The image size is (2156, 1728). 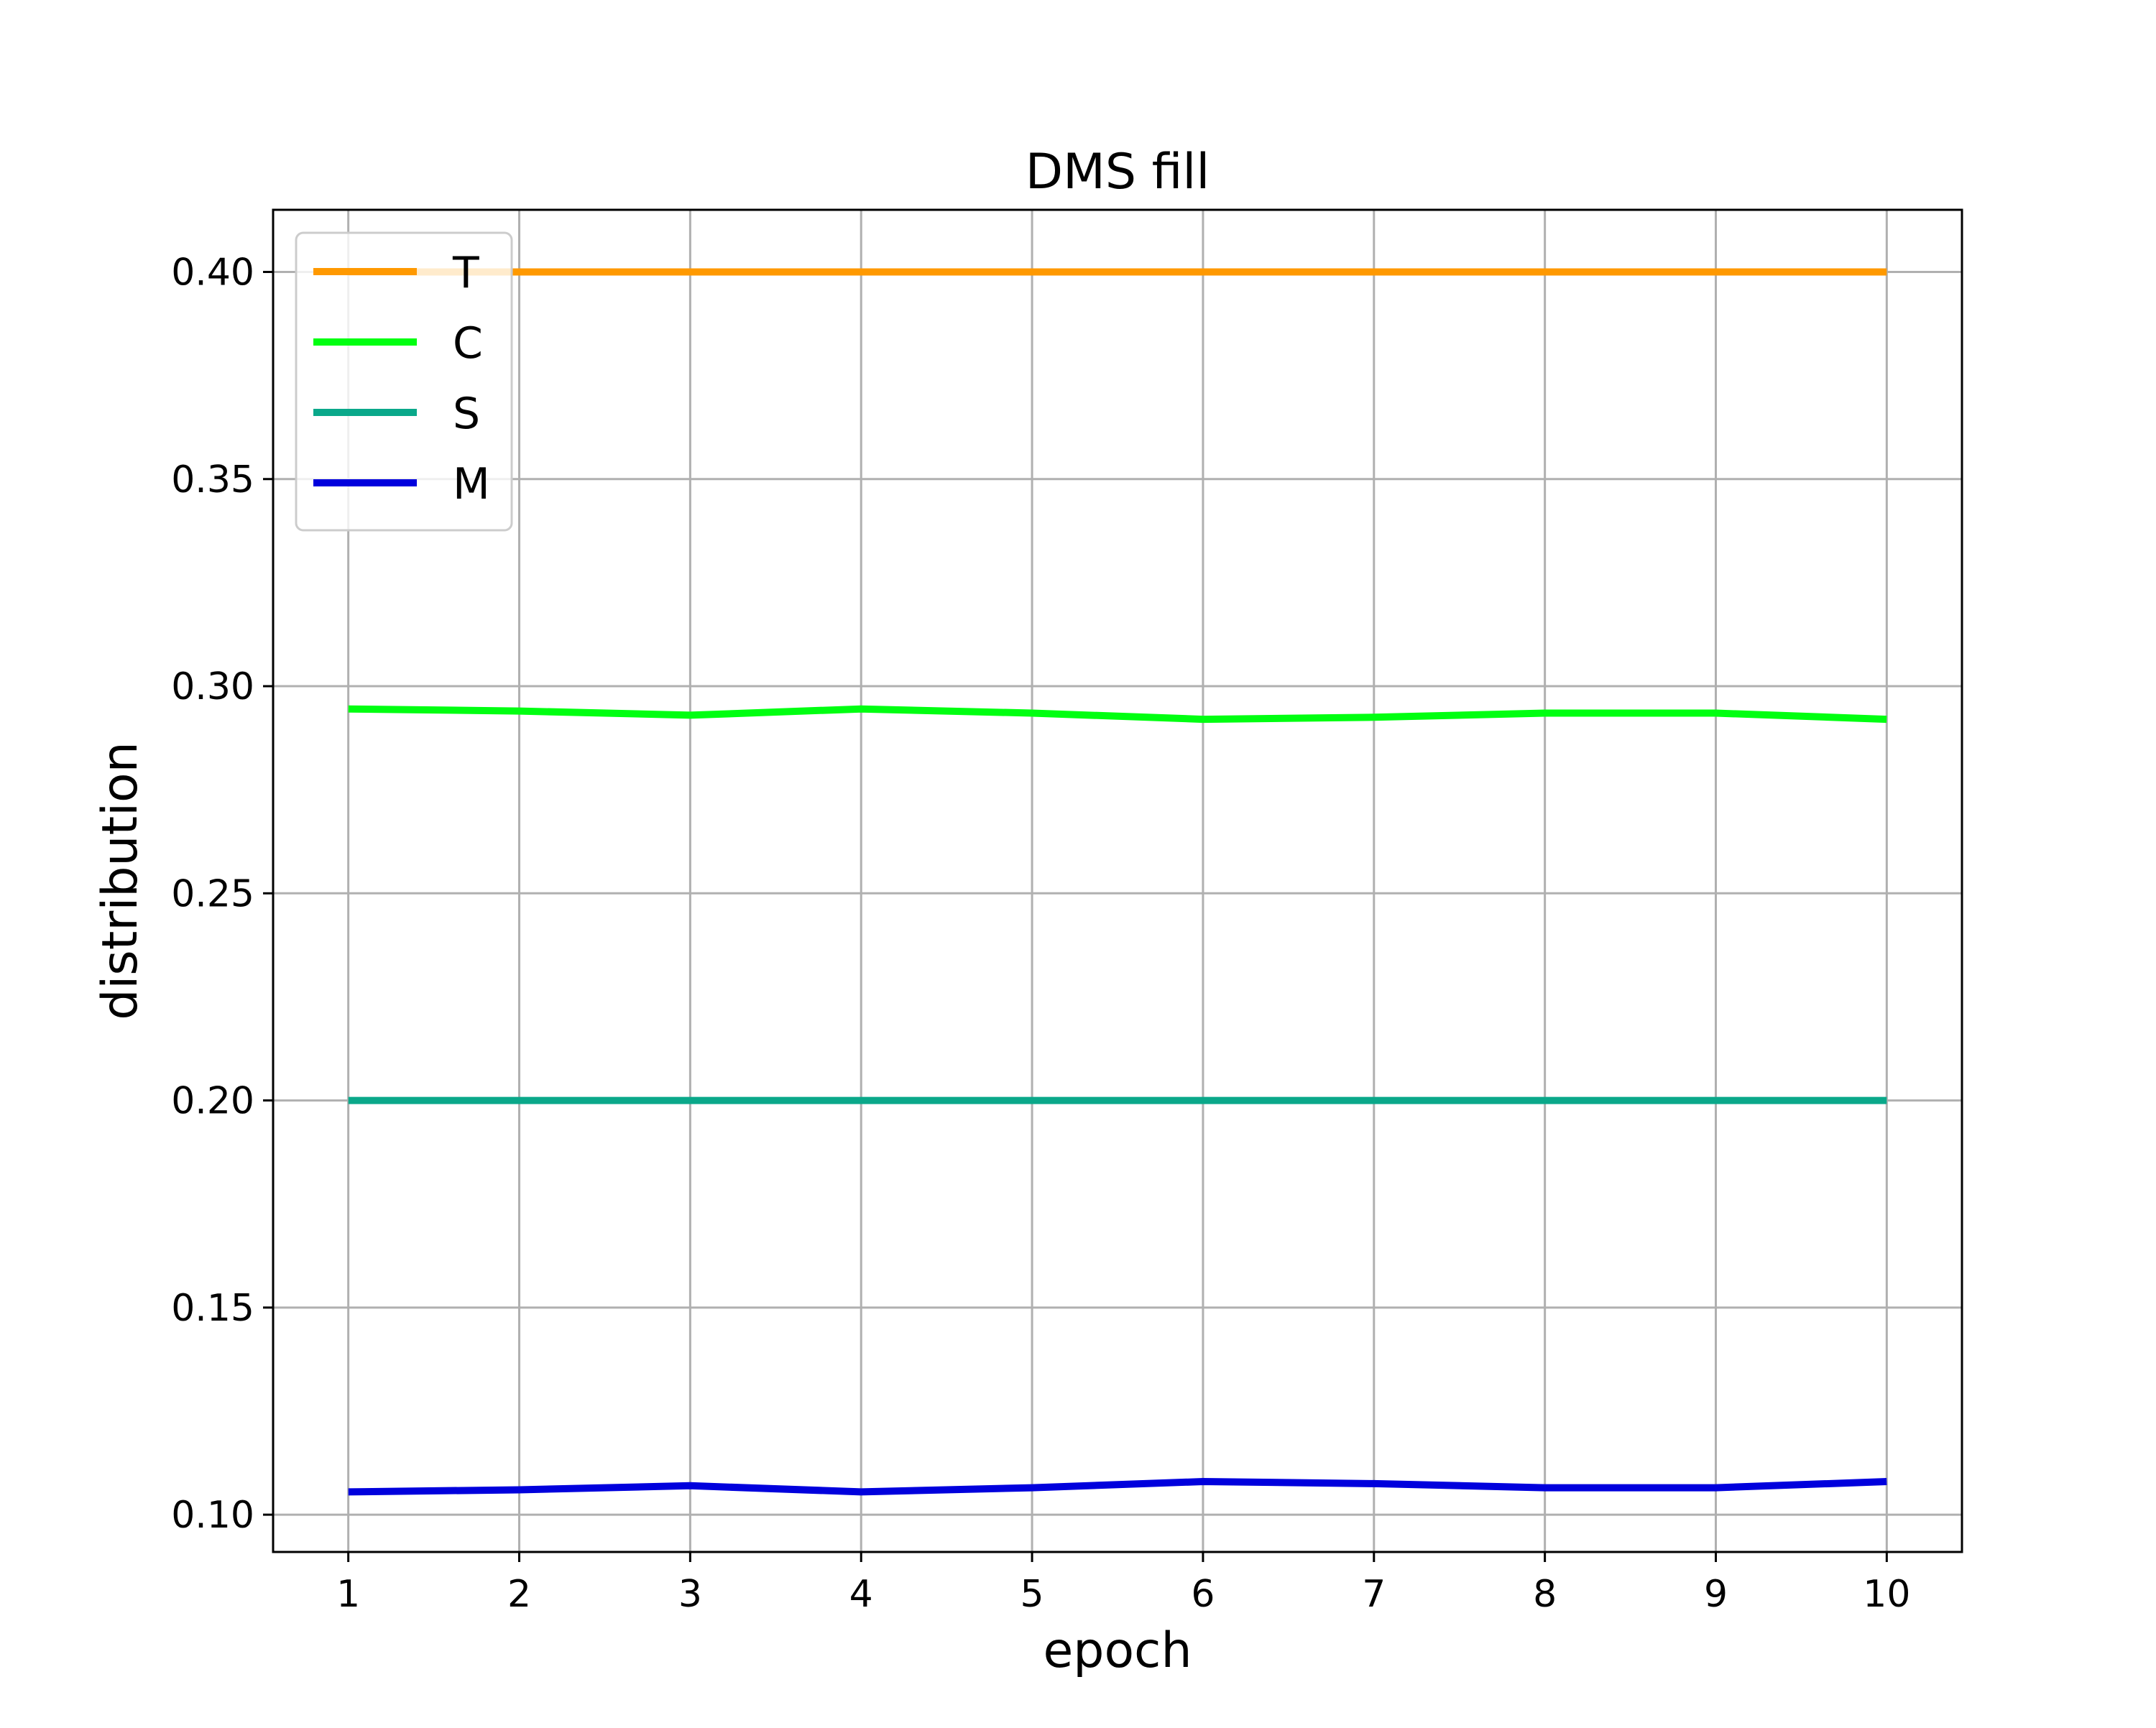 What do you see at coordinates (519, 1595) in the screenshot?
I see `x-tick-label: 2` at bounding box center [519, 1595].